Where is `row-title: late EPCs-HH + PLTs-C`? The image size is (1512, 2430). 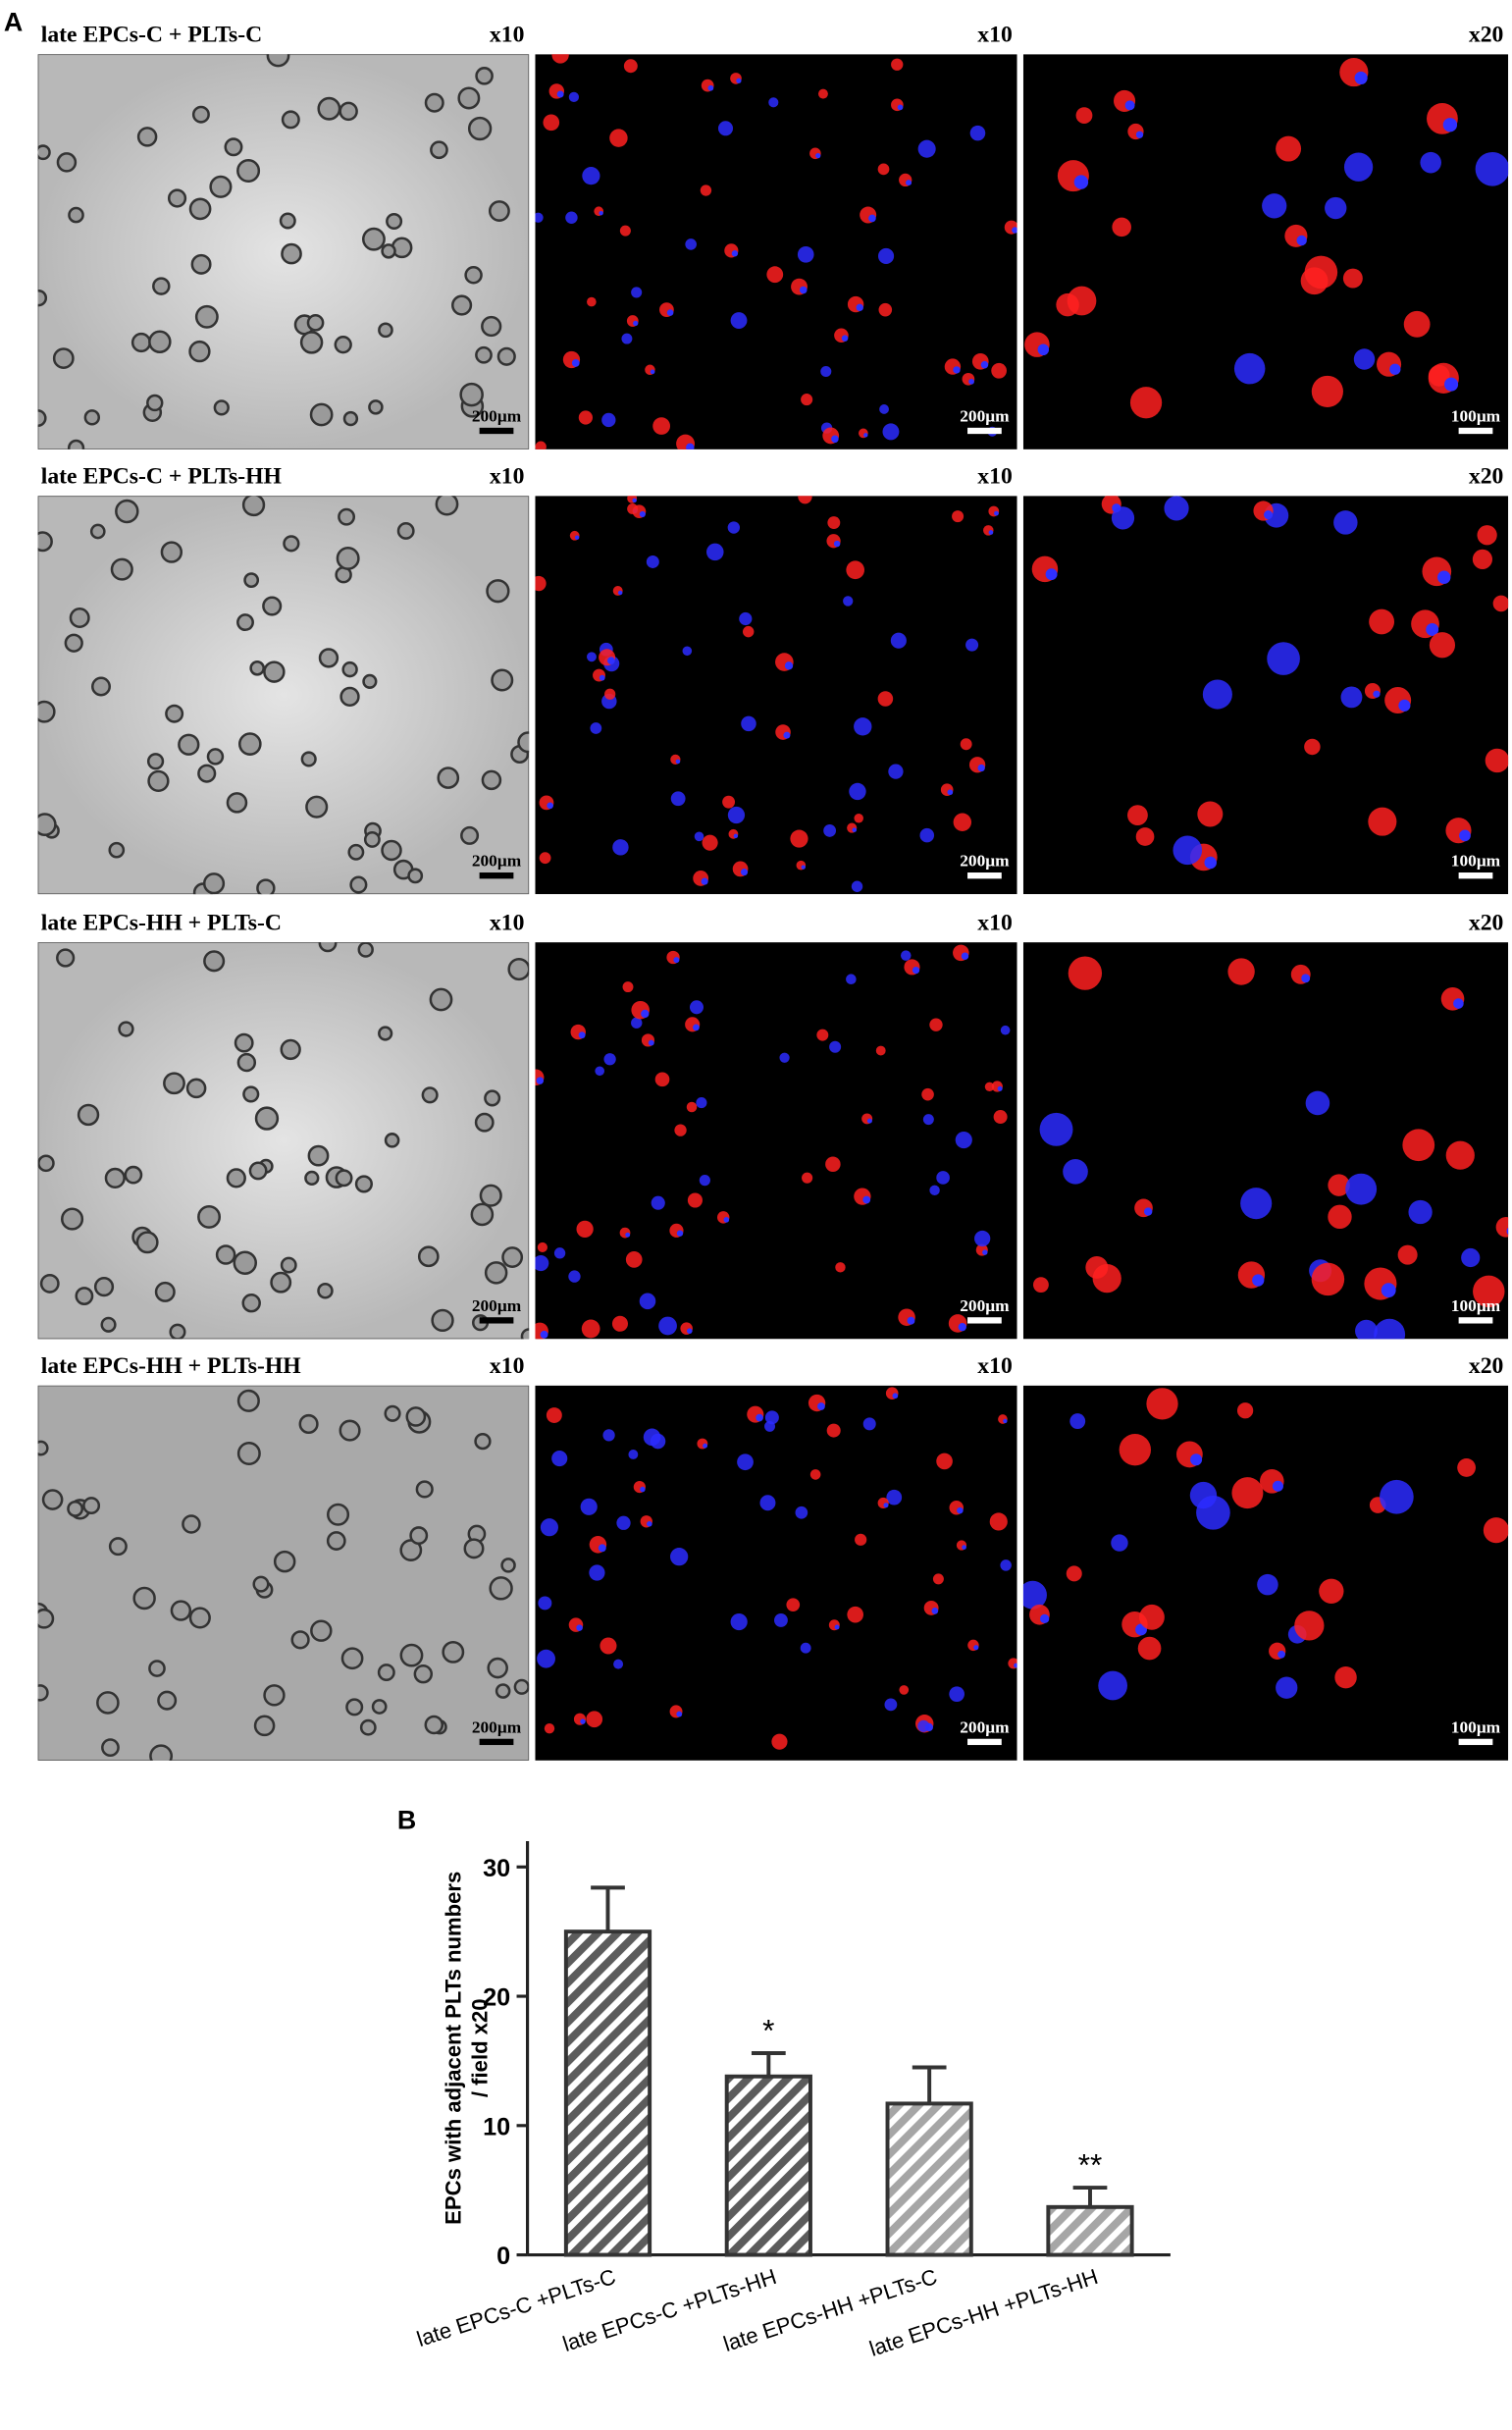
row-title: late EPCs-HH + PLTs-C is located at coordinates (161, 922).